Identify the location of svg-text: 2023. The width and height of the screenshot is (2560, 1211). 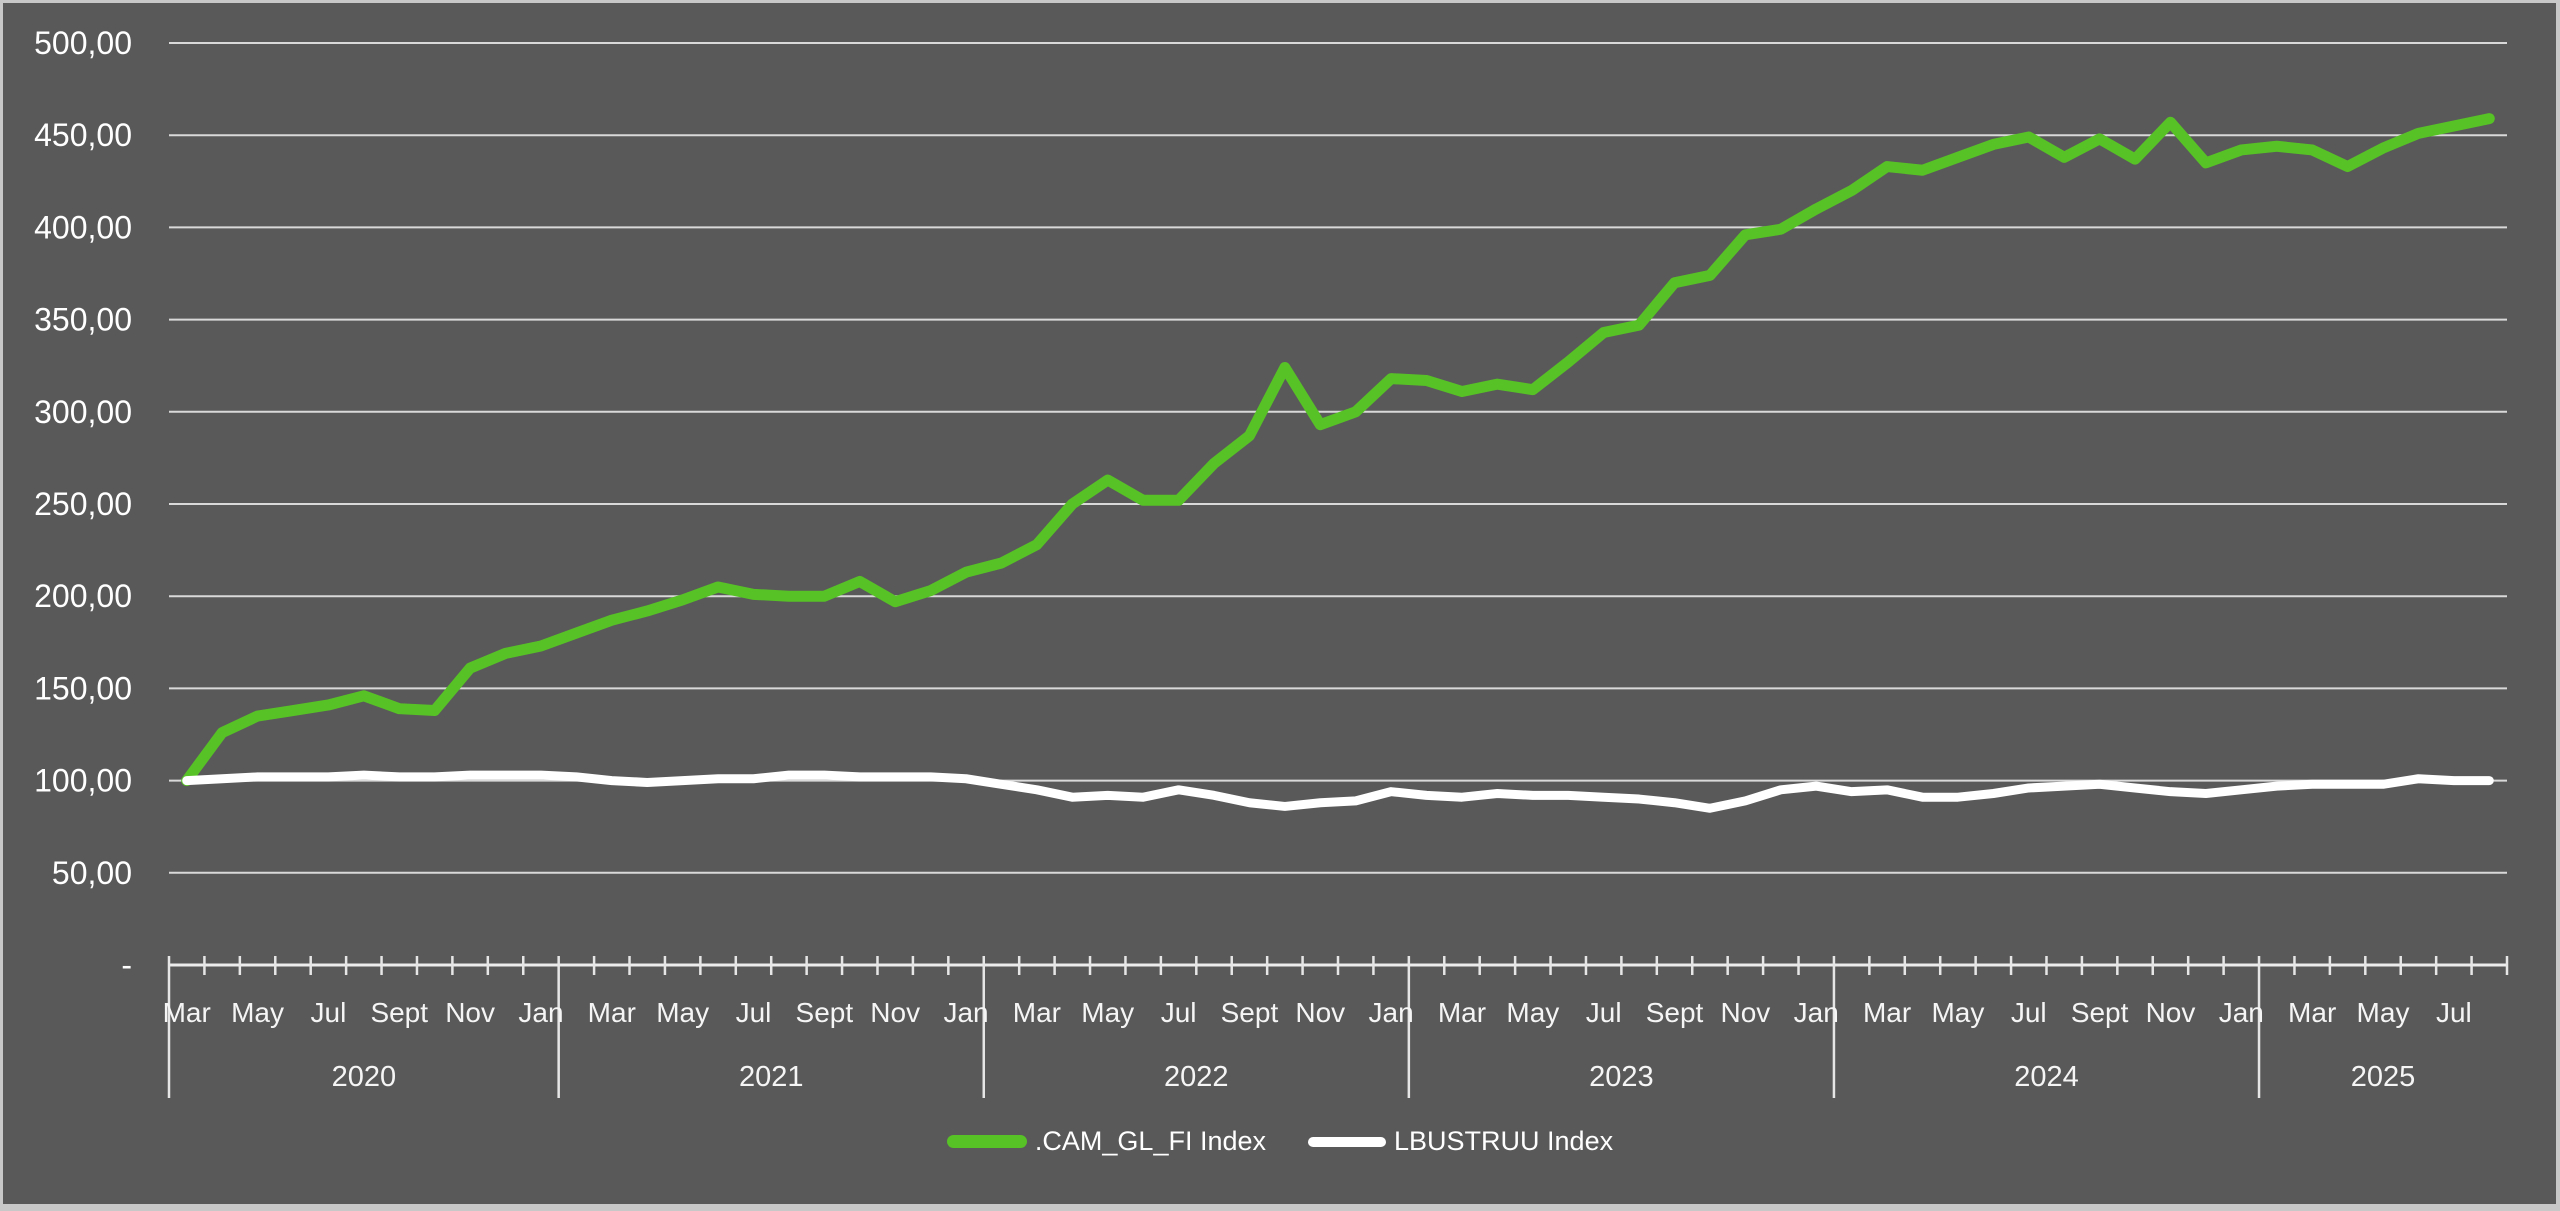
(1621, 1077).